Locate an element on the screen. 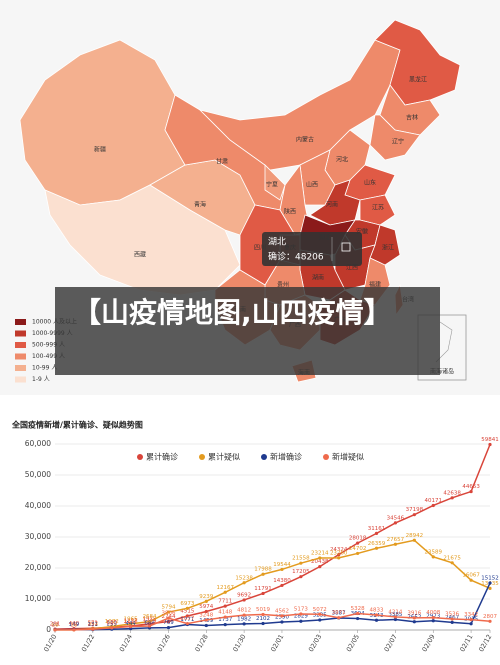 Image resolution: width=500 pixels, height=665 pixels. data-label: 6973 is located at coordinates (187, 604).